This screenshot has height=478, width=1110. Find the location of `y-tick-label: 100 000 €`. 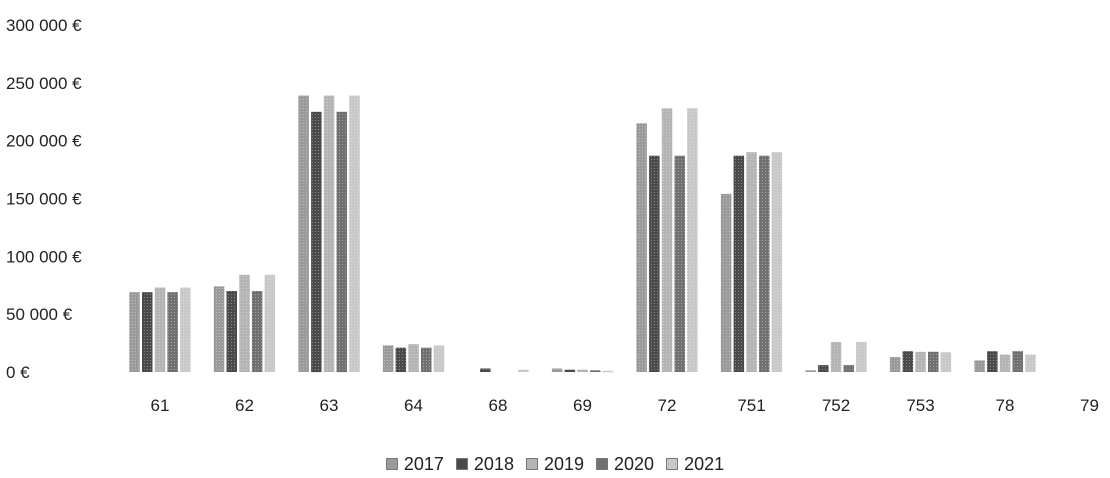

y-tick-label: 100 000 € is located at coordinates (44, 256).